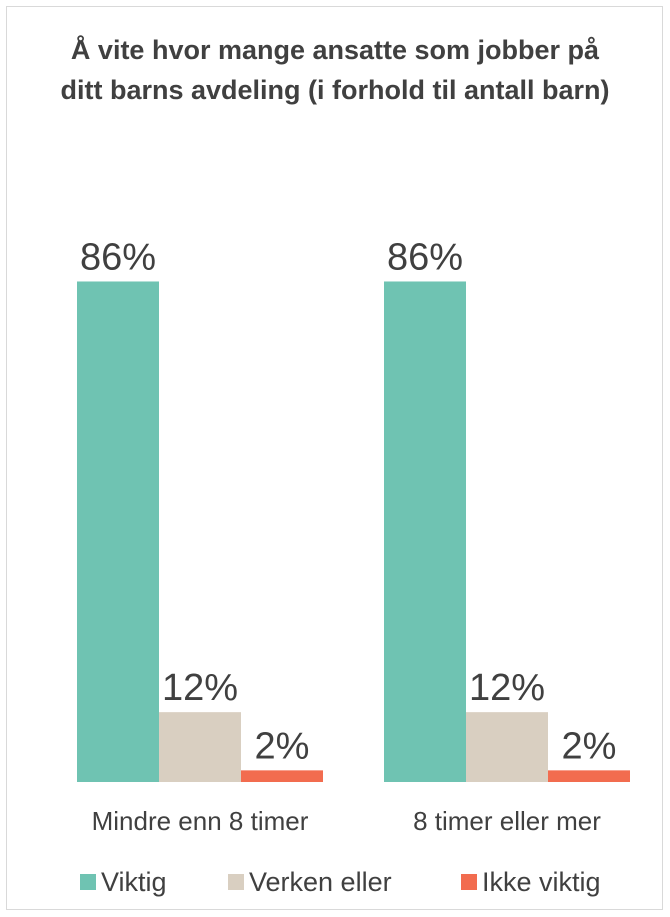 The width and height of the screenshot is (670, 917). Describe the element at coordinates (589, 746) in the screenshot. I see `data-label-ikke-viktig-2: 2%` at that location.